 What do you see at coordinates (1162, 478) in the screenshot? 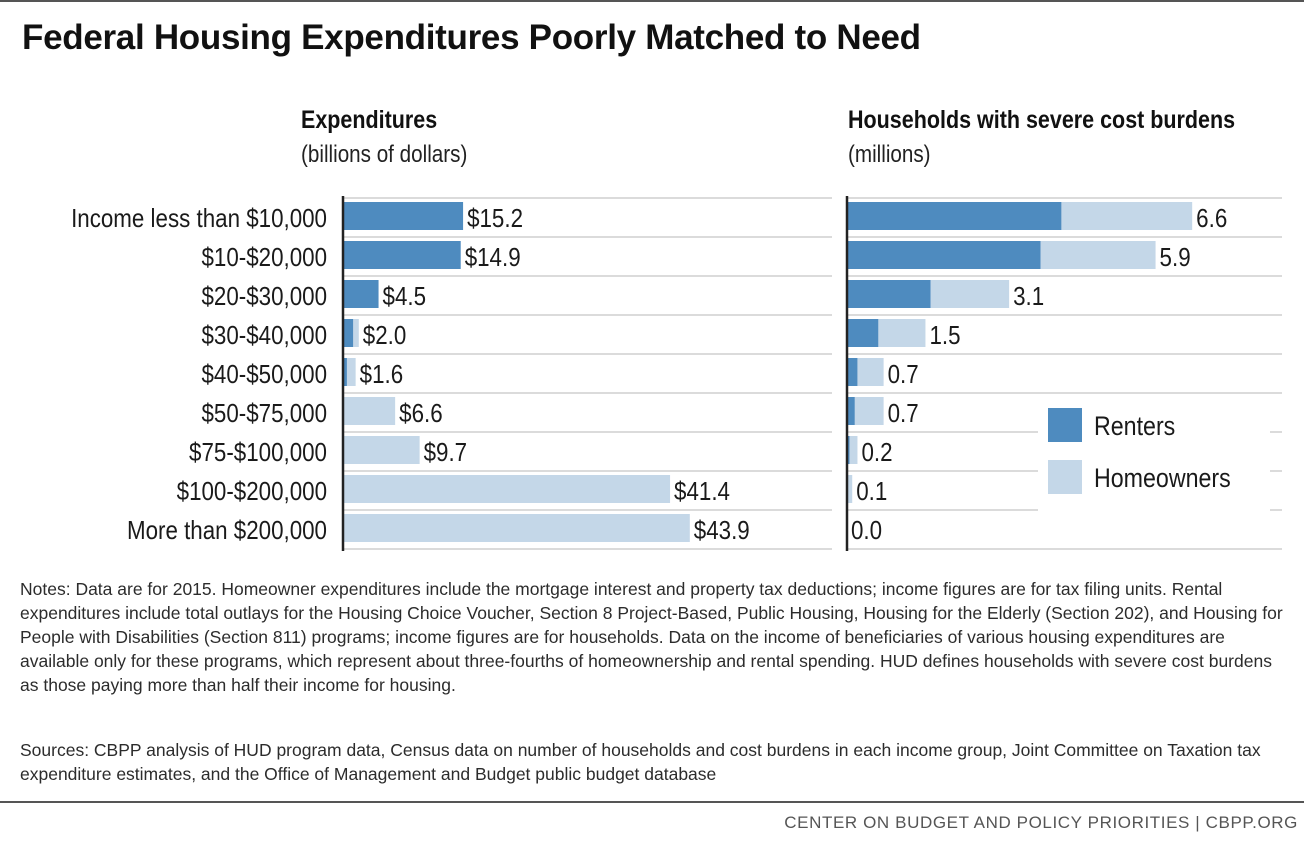
I see `legend-label-homeowners: Homeowners` at bounding box center [1162, 478].